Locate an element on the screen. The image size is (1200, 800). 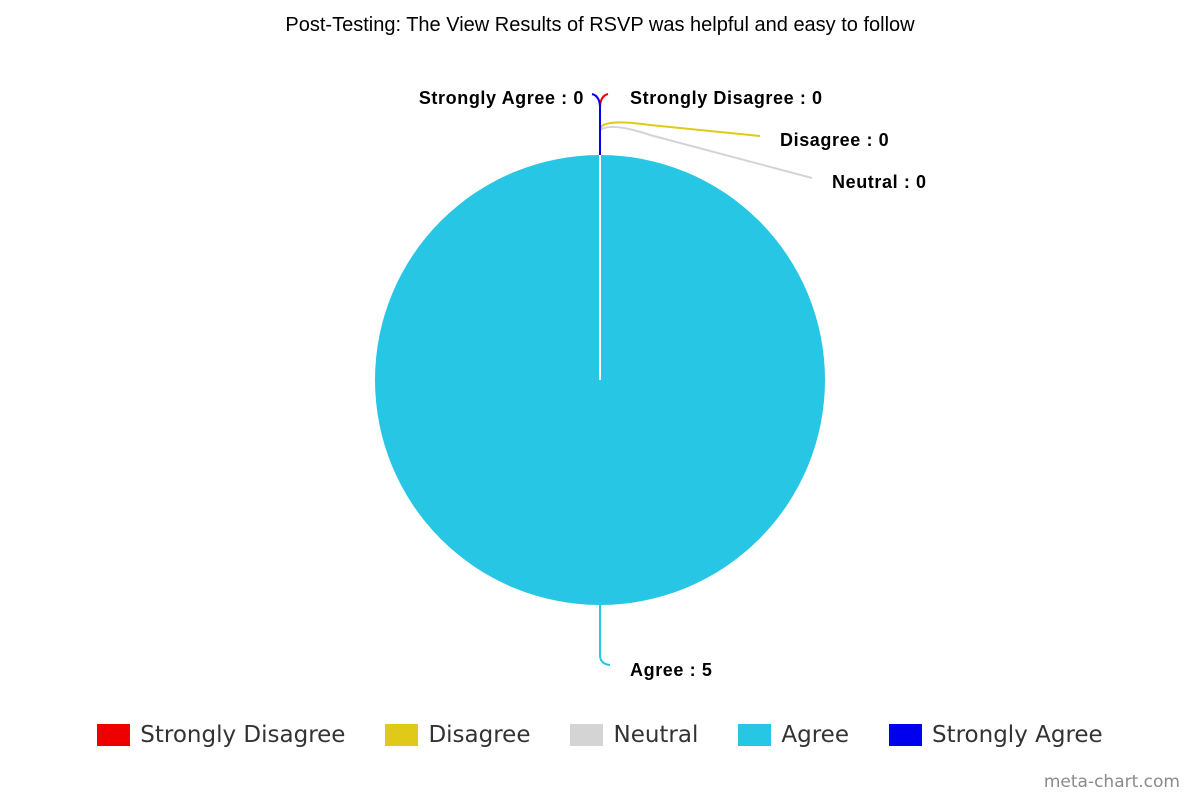
leader-line-strongly-agree is located at coordinates (596, 124).